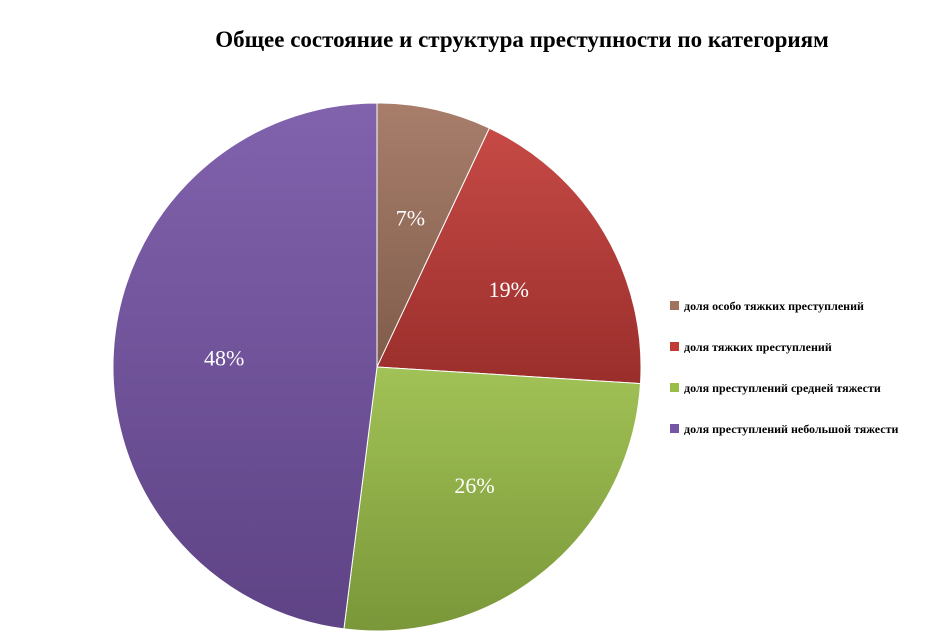 This screenshot has height=637, width=949. I want to click on pie-slice-label-доля-тяжких-преступлений: 19%, so click(509, 289).